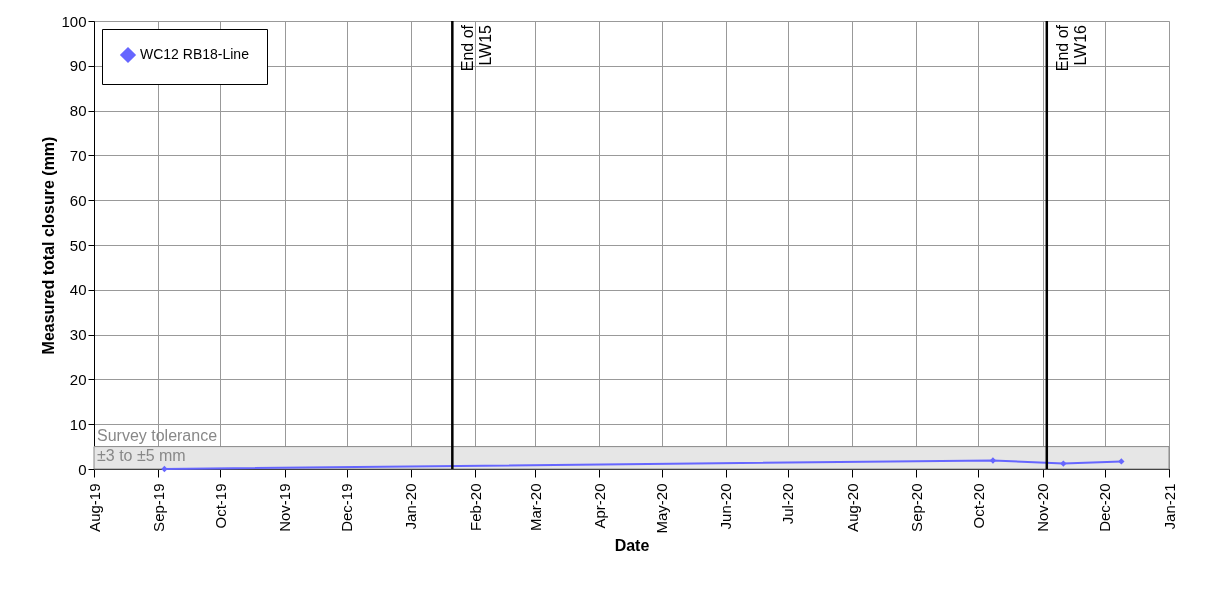 The image size is (1211, 604). I want to click on x-tick-label: Oct-19, so click(220, 506).